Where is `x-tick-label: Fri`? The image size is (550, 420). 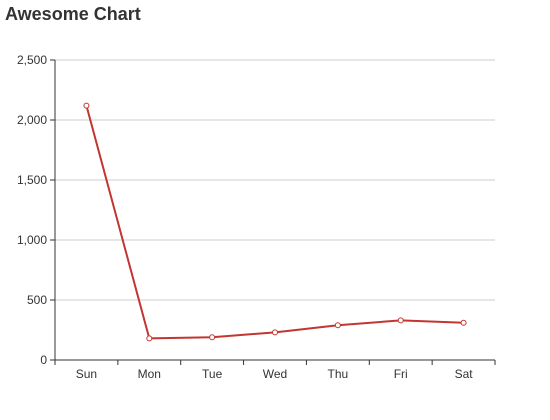 x-tick-label: Fri is located at coordinates (401, 374).